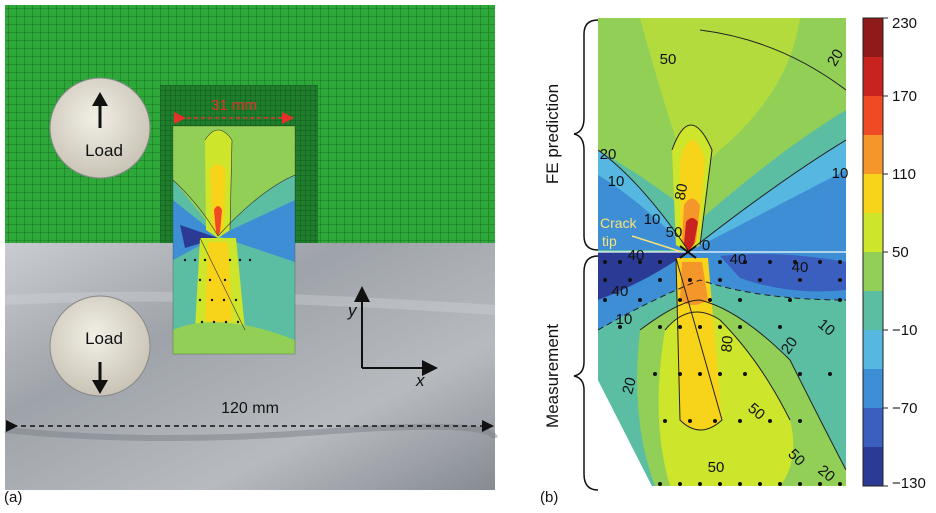  Describe the element at coordinates (100, 128) in the screenshot. I see `load-pin-top: Load` at that location.